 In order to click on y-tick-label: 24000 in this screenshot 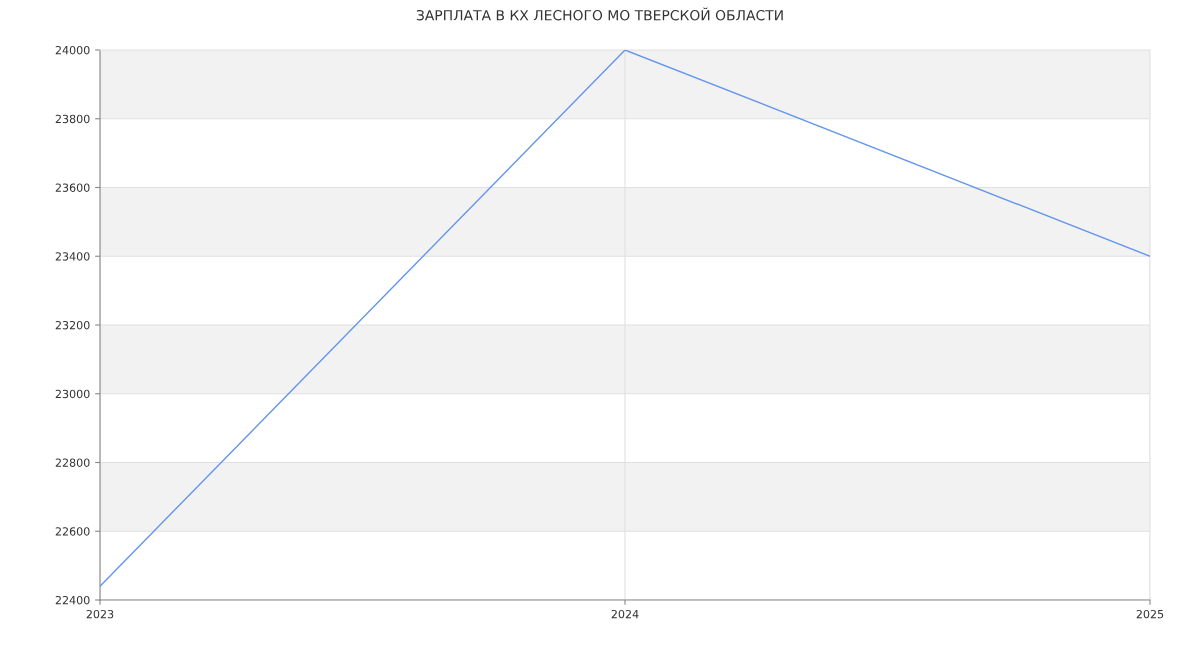, I will do `click(72, 50)`.